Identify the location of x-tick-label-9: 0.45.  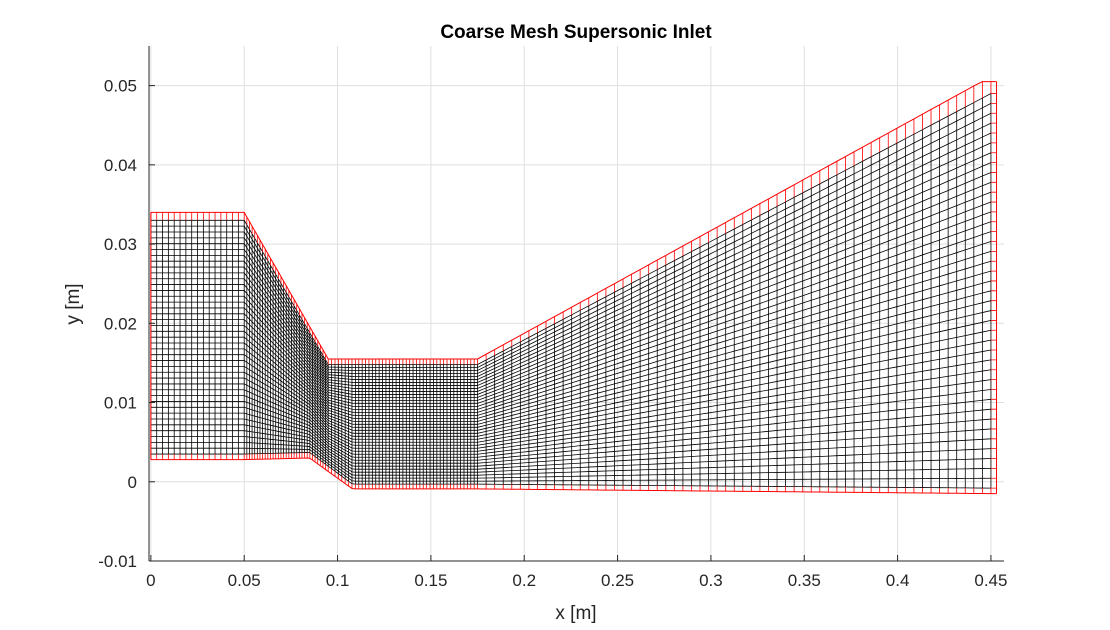
(990, 580).